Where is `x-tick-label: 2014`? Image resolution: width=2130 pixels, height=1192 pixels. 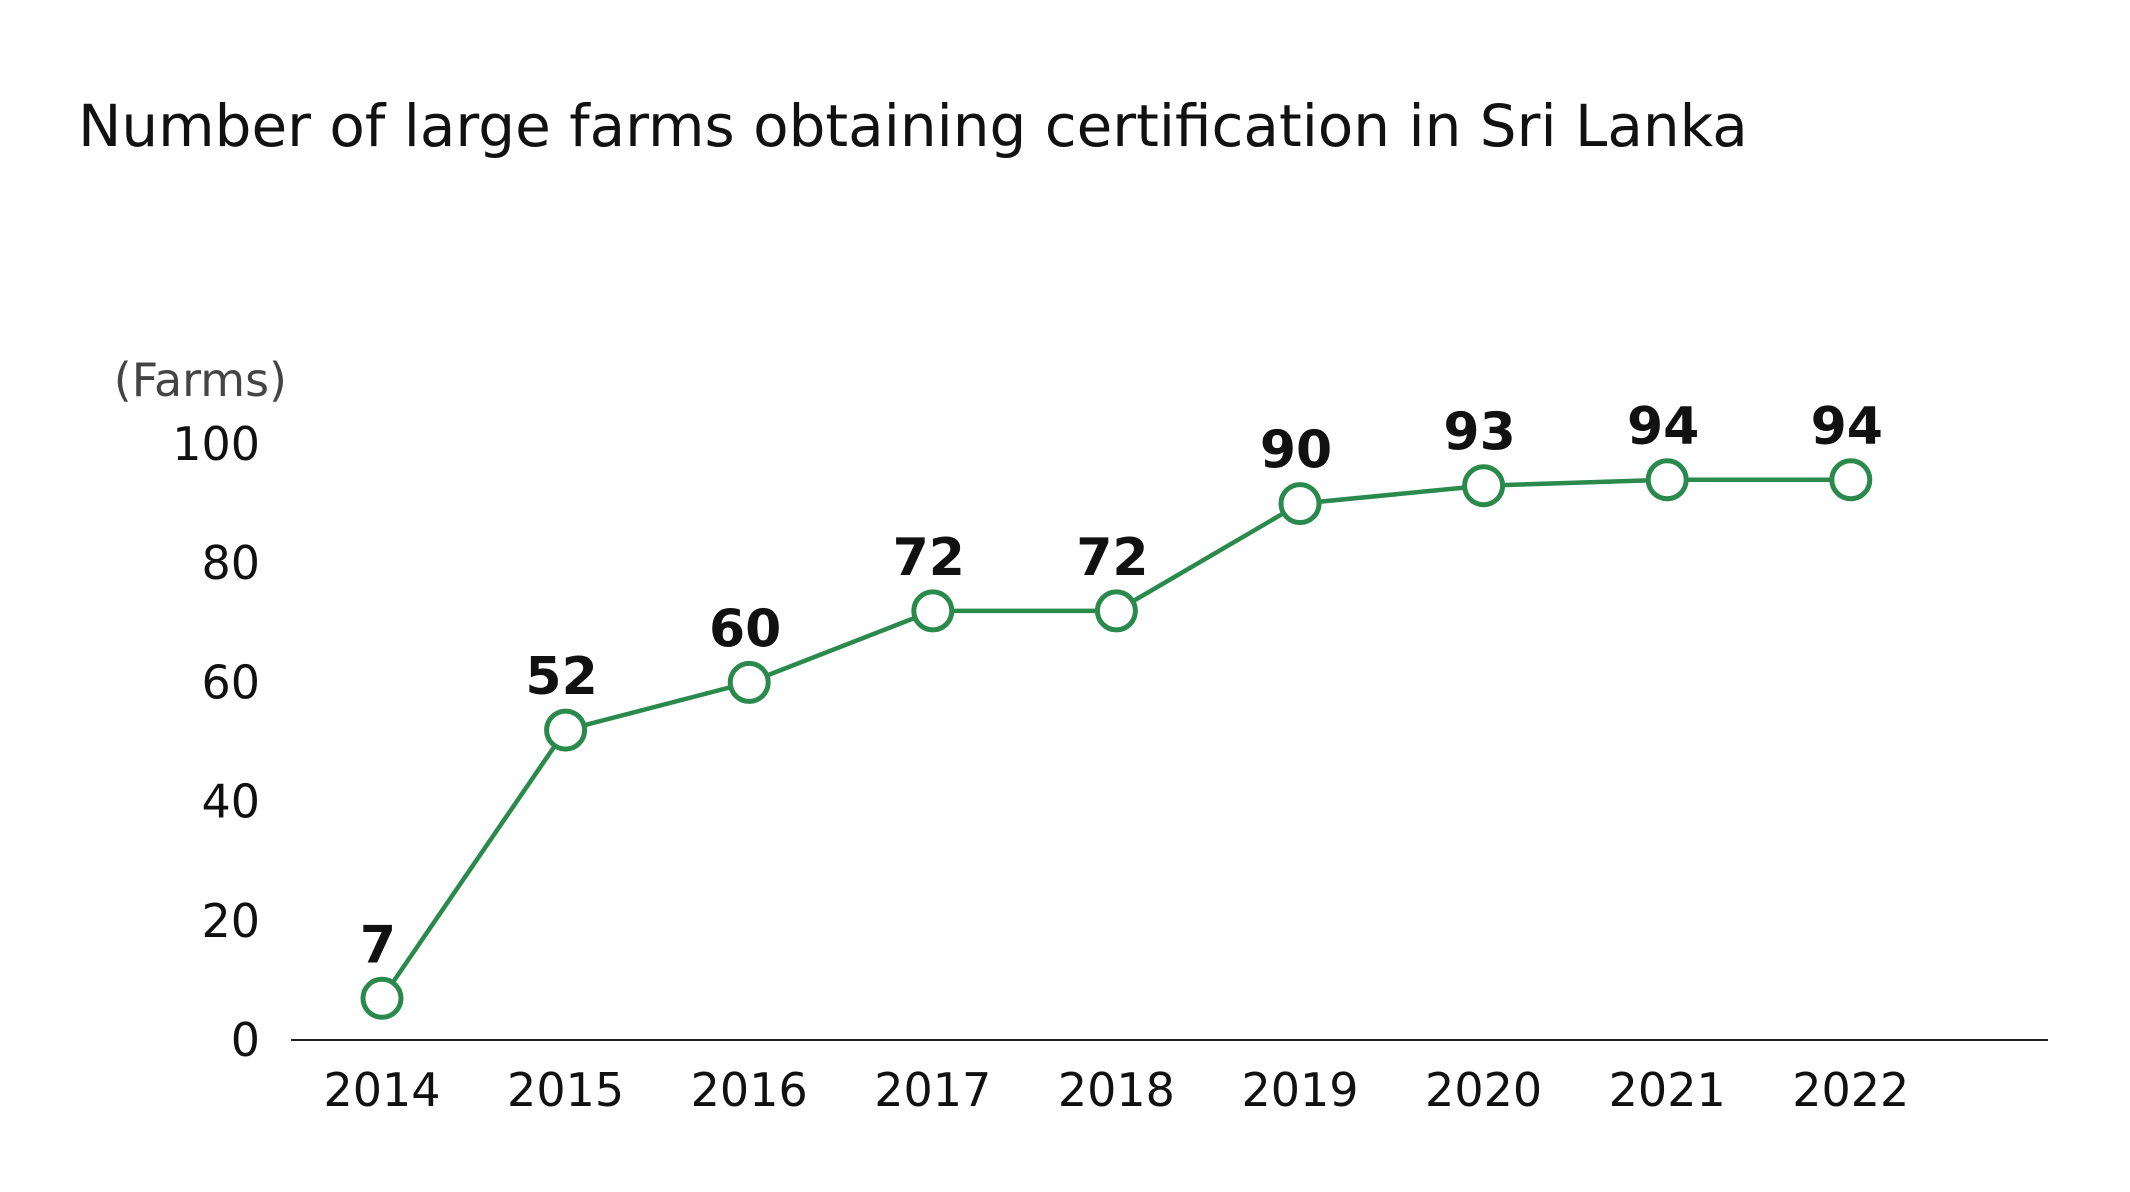
x-tick-label: 2014 is located at coordinates (381, 1090).